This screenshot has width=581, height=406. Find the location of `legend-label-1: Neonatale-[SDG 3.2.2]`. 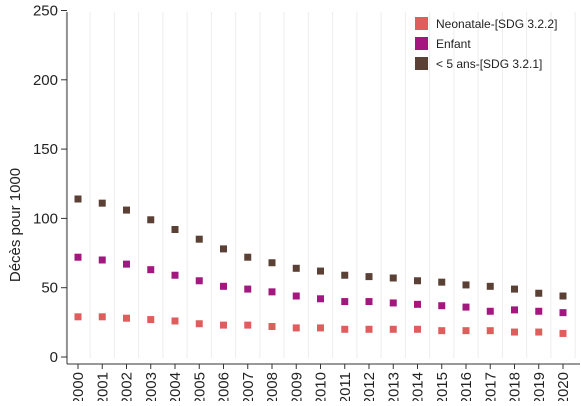

legend-label-1: Neonatale-[SDG 3.2.2] is located at coordinates (496, 24).